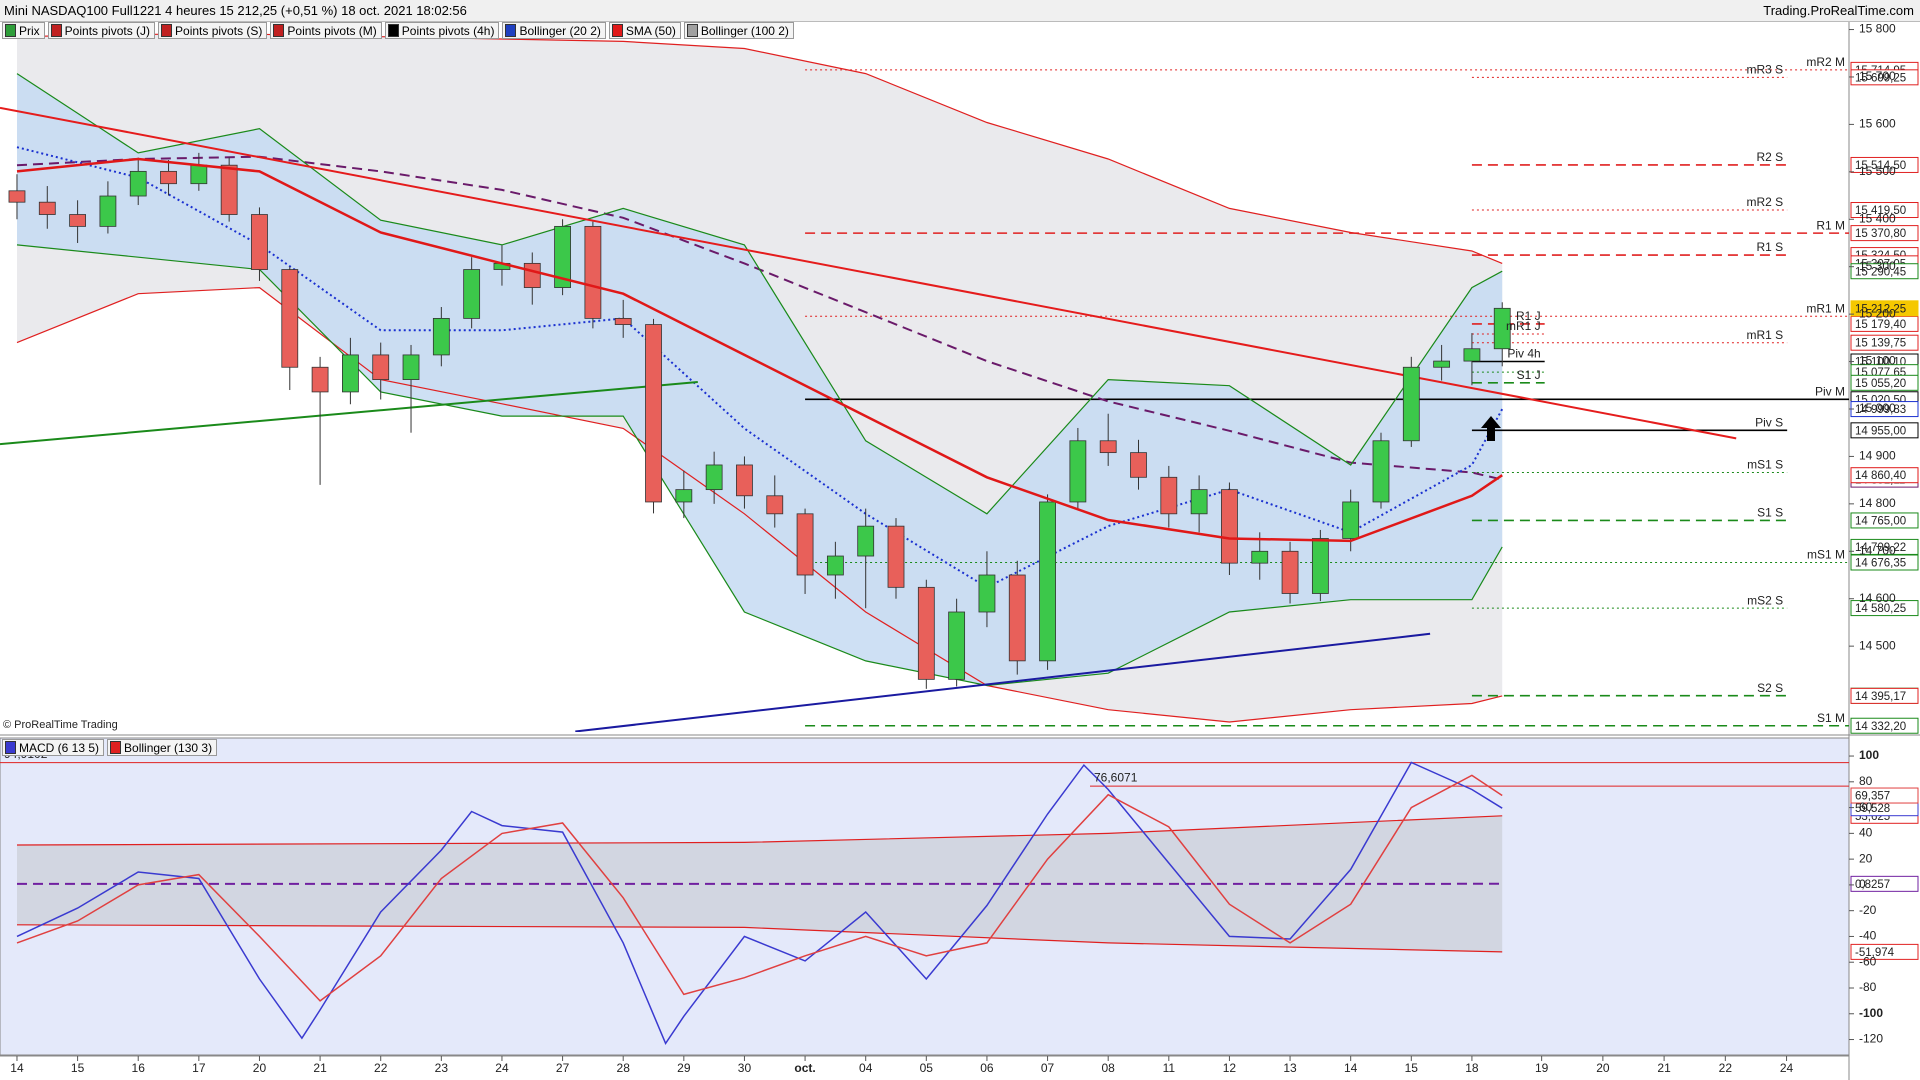  I want to click on y-tick-label: 15 600, so click(1877, 124).